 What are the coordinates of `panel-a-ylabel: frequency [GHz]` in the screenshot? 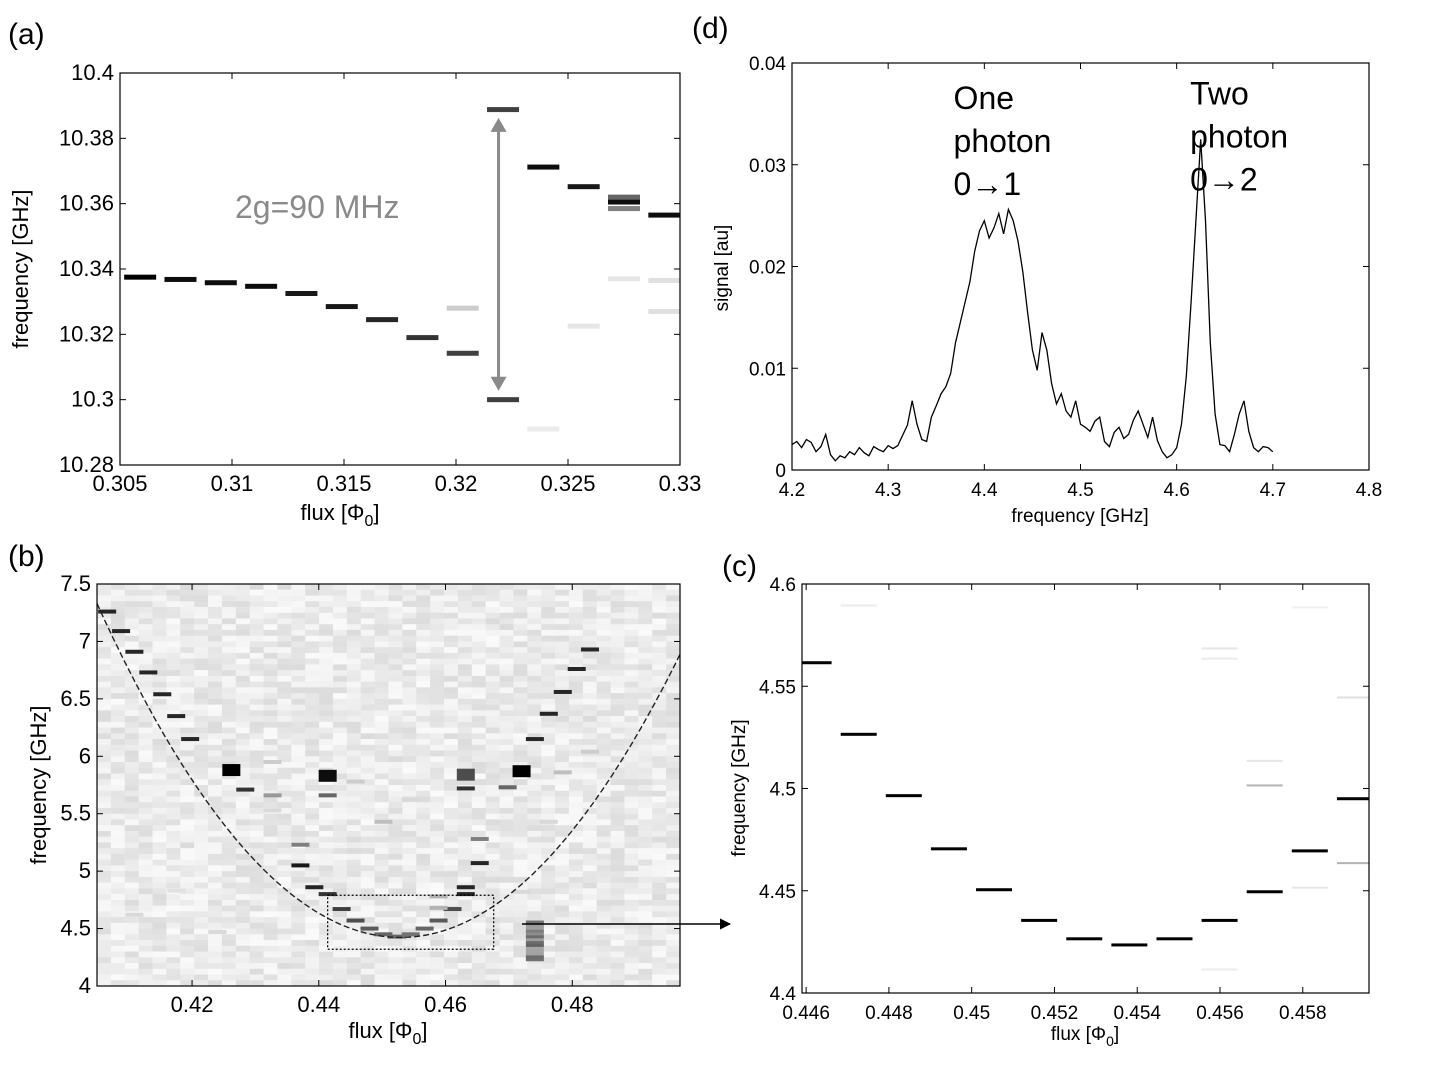 It's located at (20, 269).